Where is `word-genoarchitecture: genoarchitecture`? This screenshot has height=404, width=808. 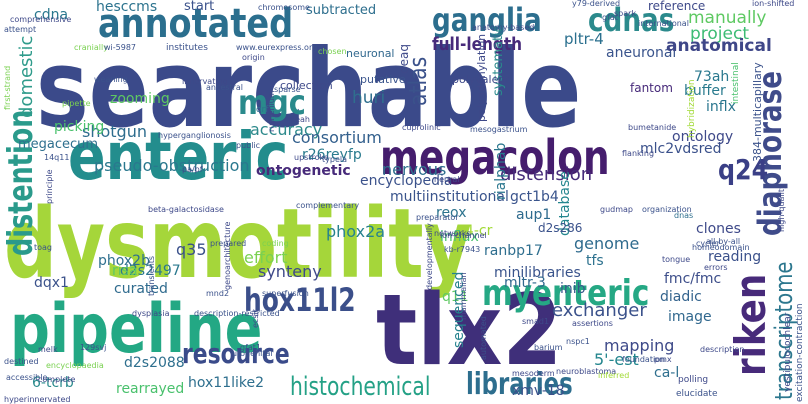
word-genoarchitecture: genoarchitecture is located at coordinates (227, 255).